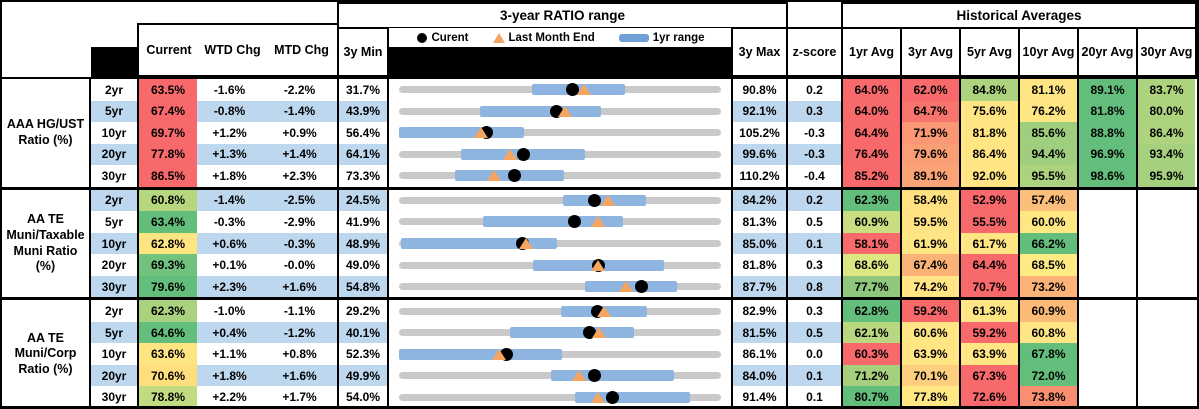 The width and height of the screenshot is (1199, 409). Describe the element at coordinates (870, 111) in the screenshot. I see `cell-avg: 64.0%` at that location.